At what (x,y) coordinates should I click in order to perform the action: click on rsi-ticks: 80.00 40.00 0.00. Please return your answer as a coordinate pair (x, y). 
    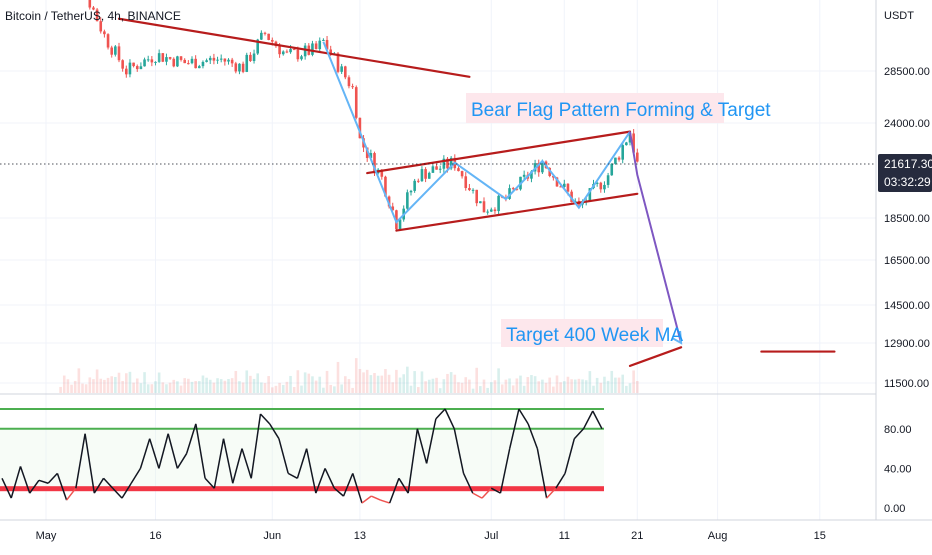
    Looking at the image, I should click on (898, 469).